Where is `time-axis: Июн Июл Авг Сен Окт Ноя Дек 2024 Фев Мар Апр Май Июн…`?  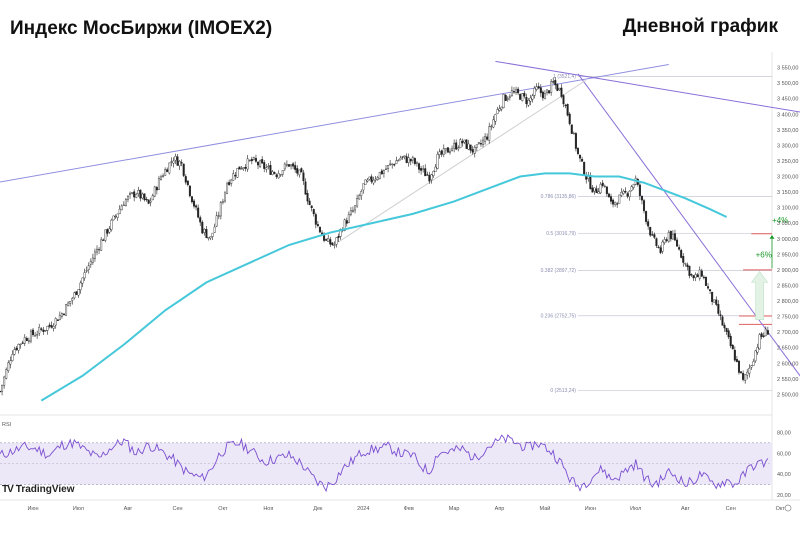
time-axis: Июн Июл Авг Сен Окт Ноя Дек 2024 Фев Мар Апр Май Июн… is located at coordinates (409, 508).